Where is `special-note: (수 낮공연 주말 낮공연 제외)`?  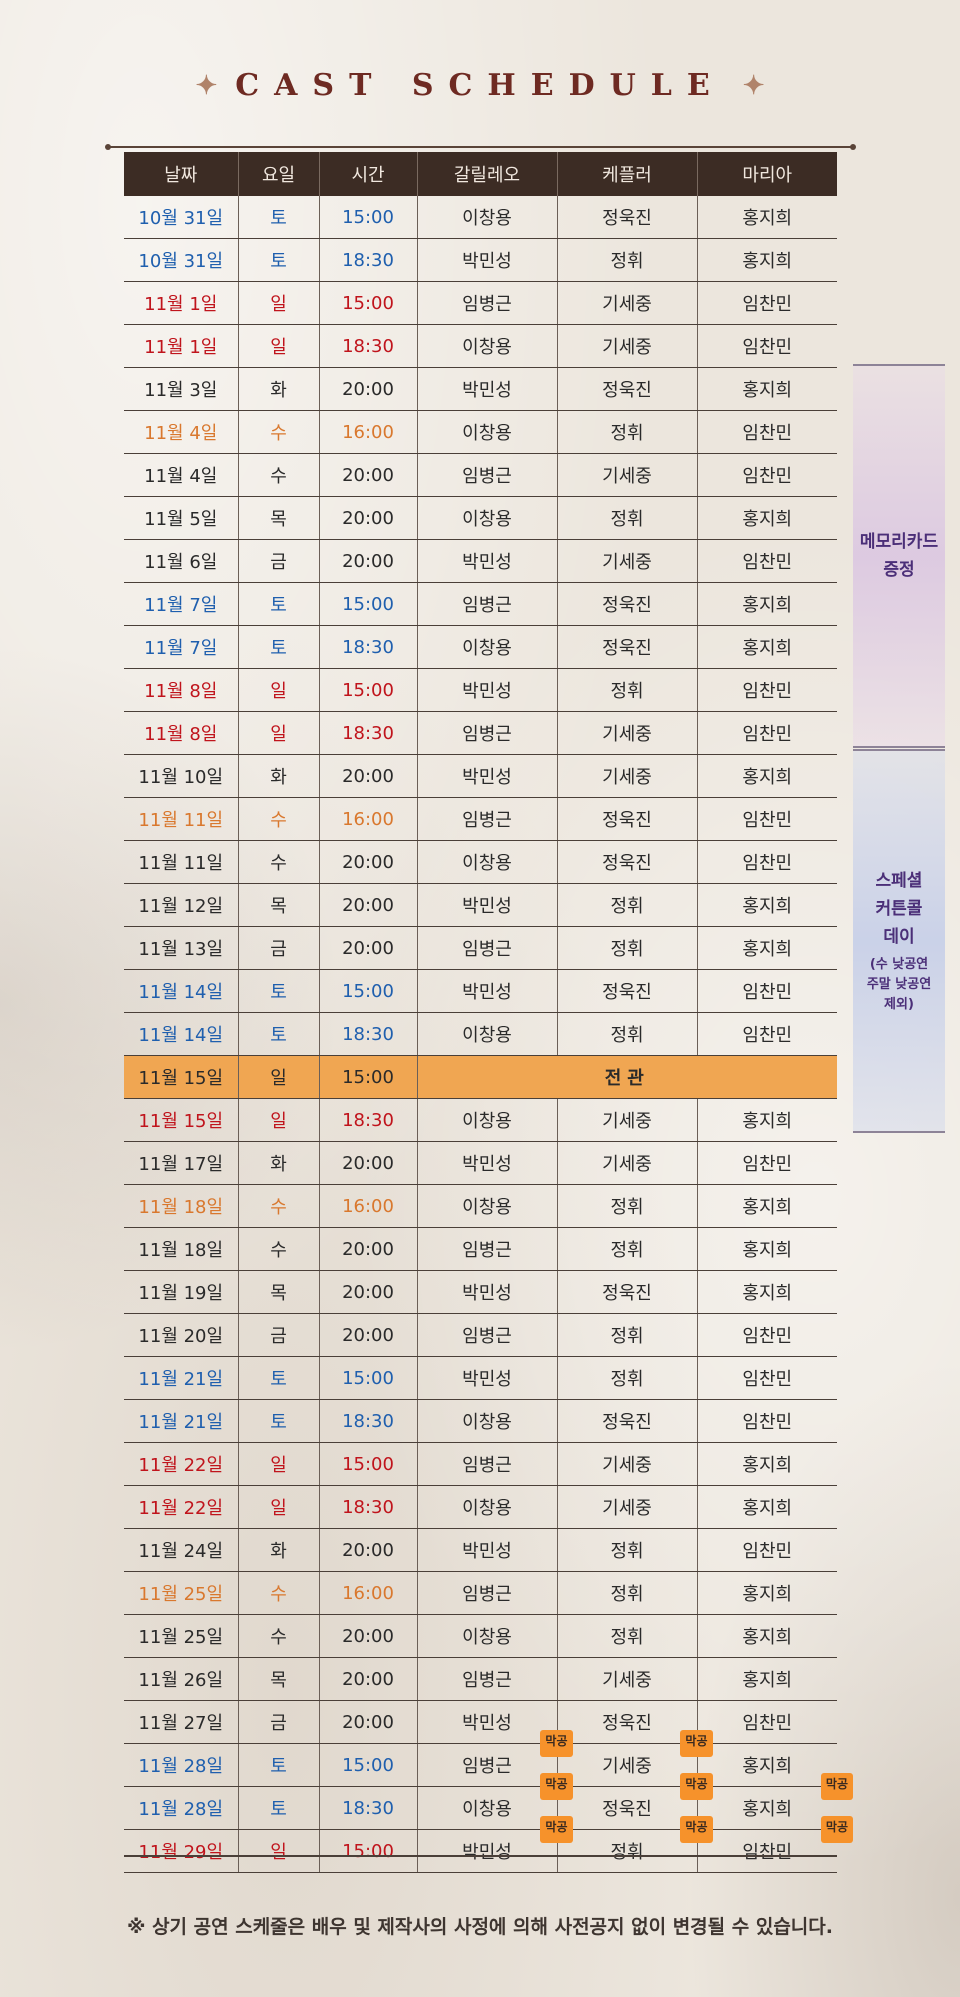
special-note: (수 낮공연 주말 낮공연 제외) is located at coordinates (899, 985).